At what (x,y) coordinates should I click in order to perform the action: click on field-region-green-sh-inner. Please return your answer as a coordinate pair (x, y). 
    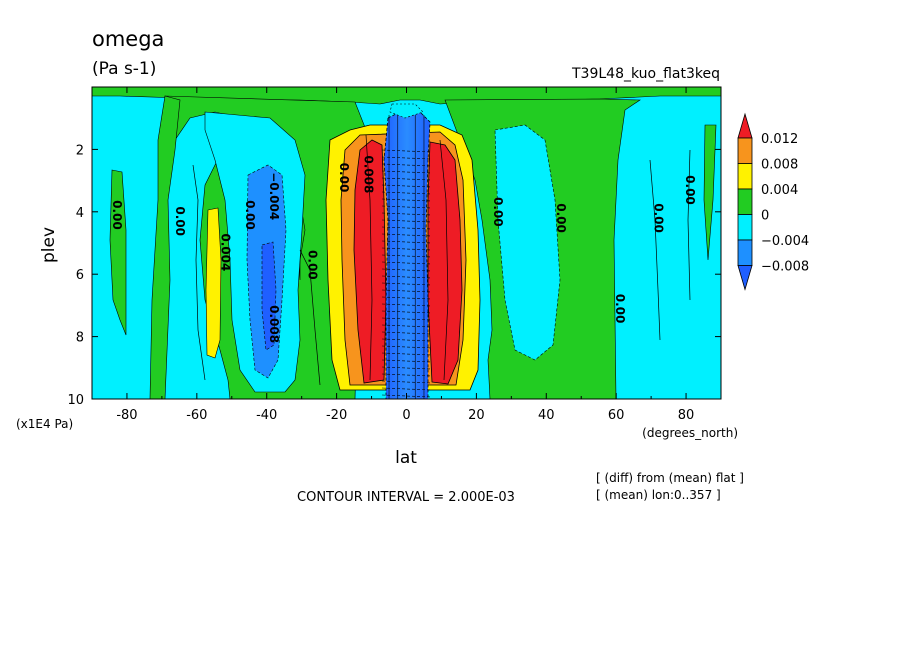
    Looking at the image, I should click on (165, 247).